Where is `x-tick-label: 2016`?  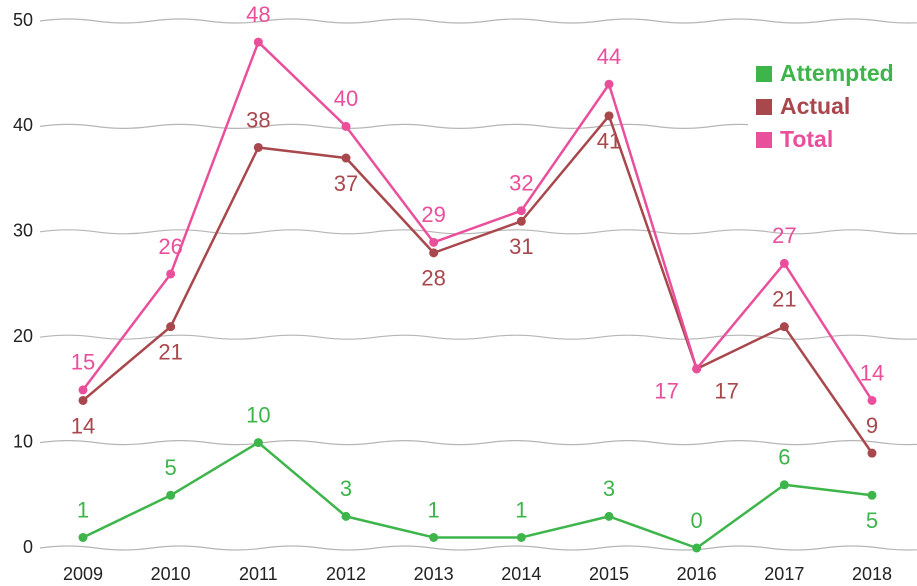 x-tick-label: 2016 is located at coordinates (697, 574).